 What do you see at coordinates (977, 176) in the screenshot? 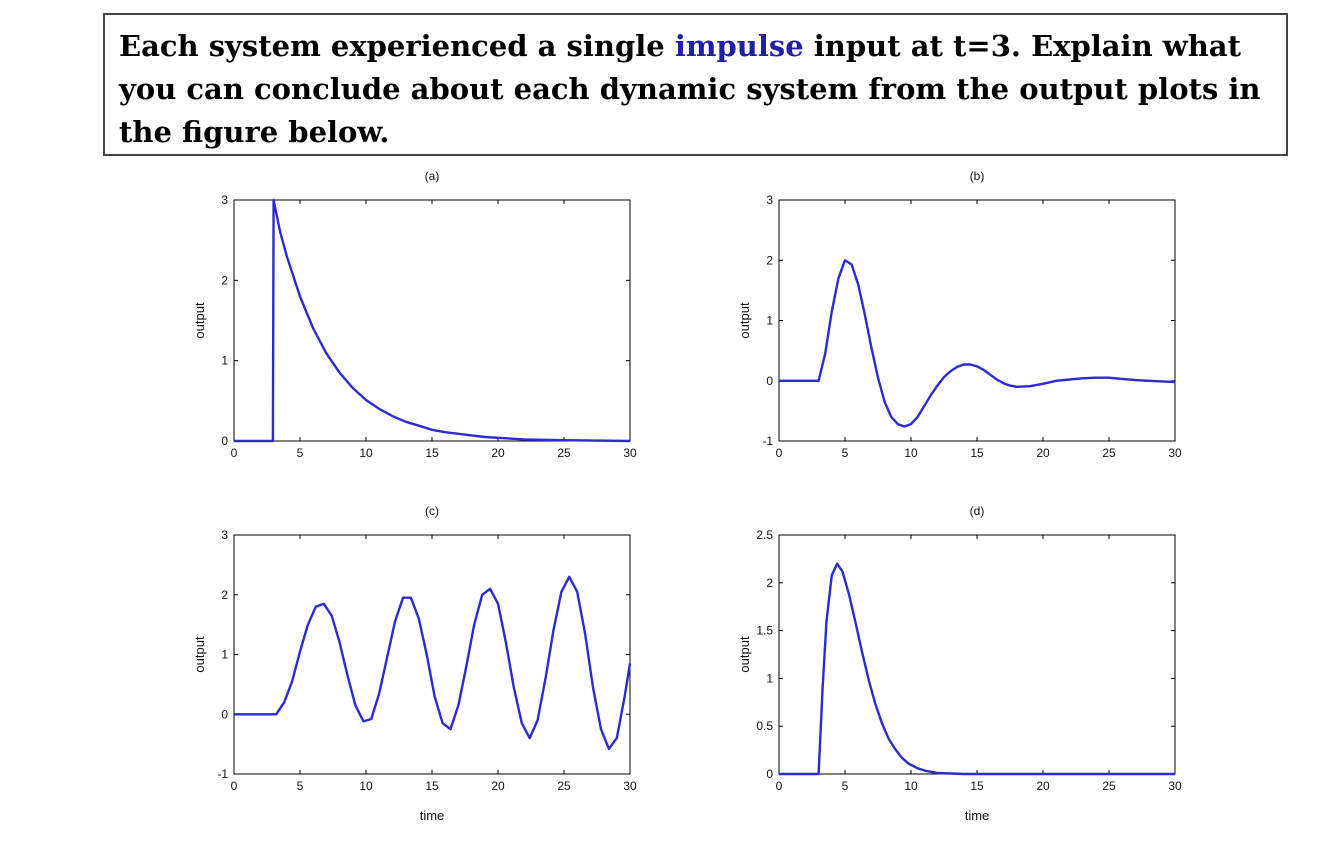
I see `chart-title: (b)` at bounding box center [977, 176].